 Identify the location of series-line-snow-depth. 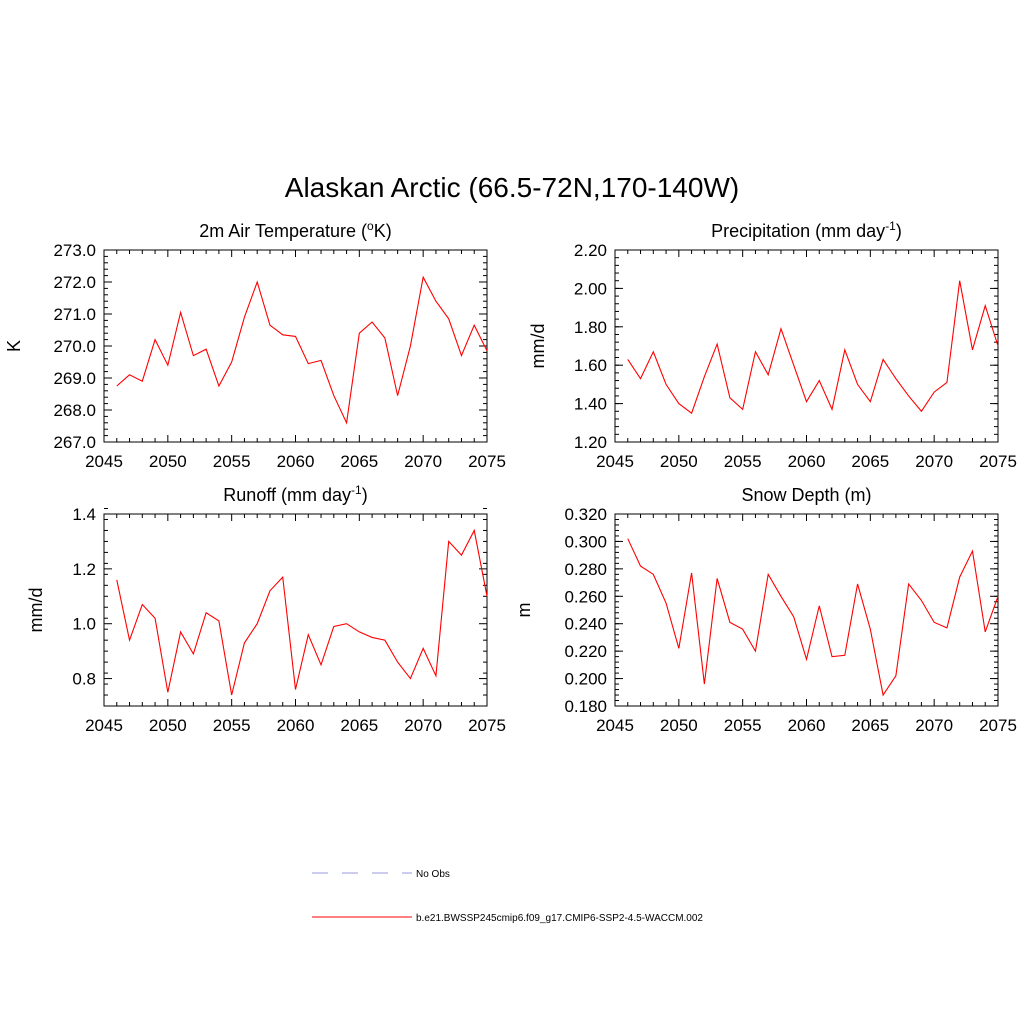
(813, 617).